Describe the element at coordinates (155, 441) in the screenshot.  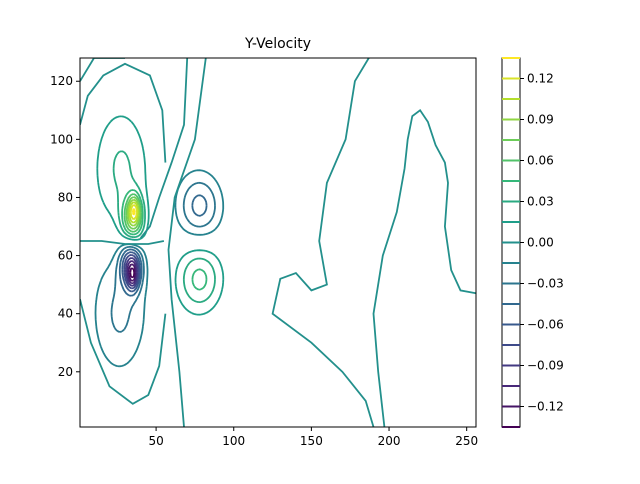
I see `x-tick-label: 50` at that location.